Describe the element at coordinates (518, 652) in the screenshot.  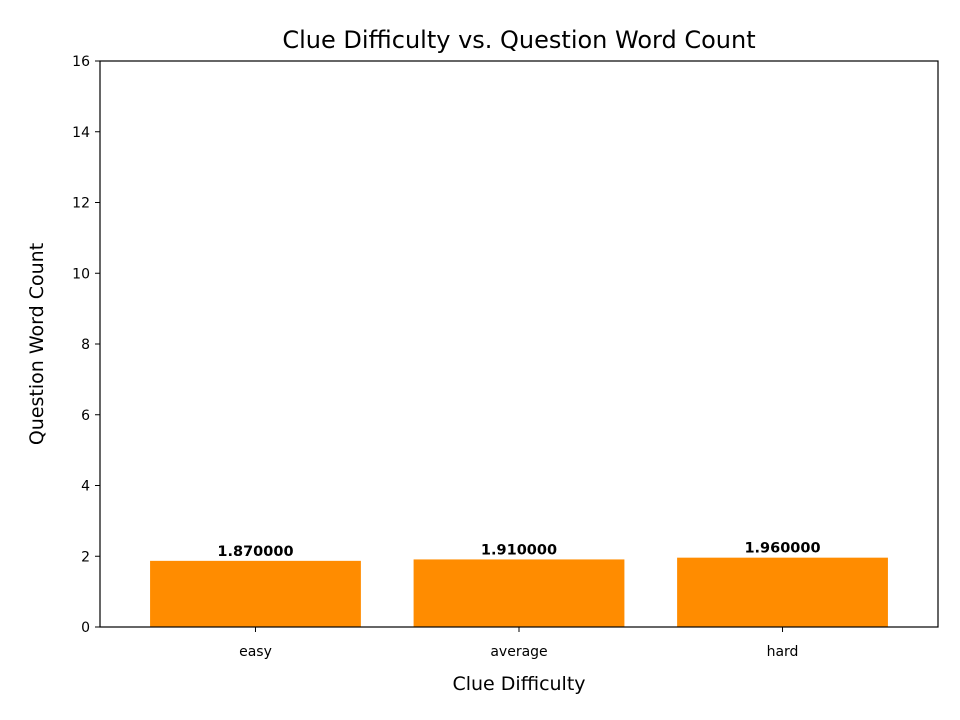
I see `x-tick-label: average` at that location.